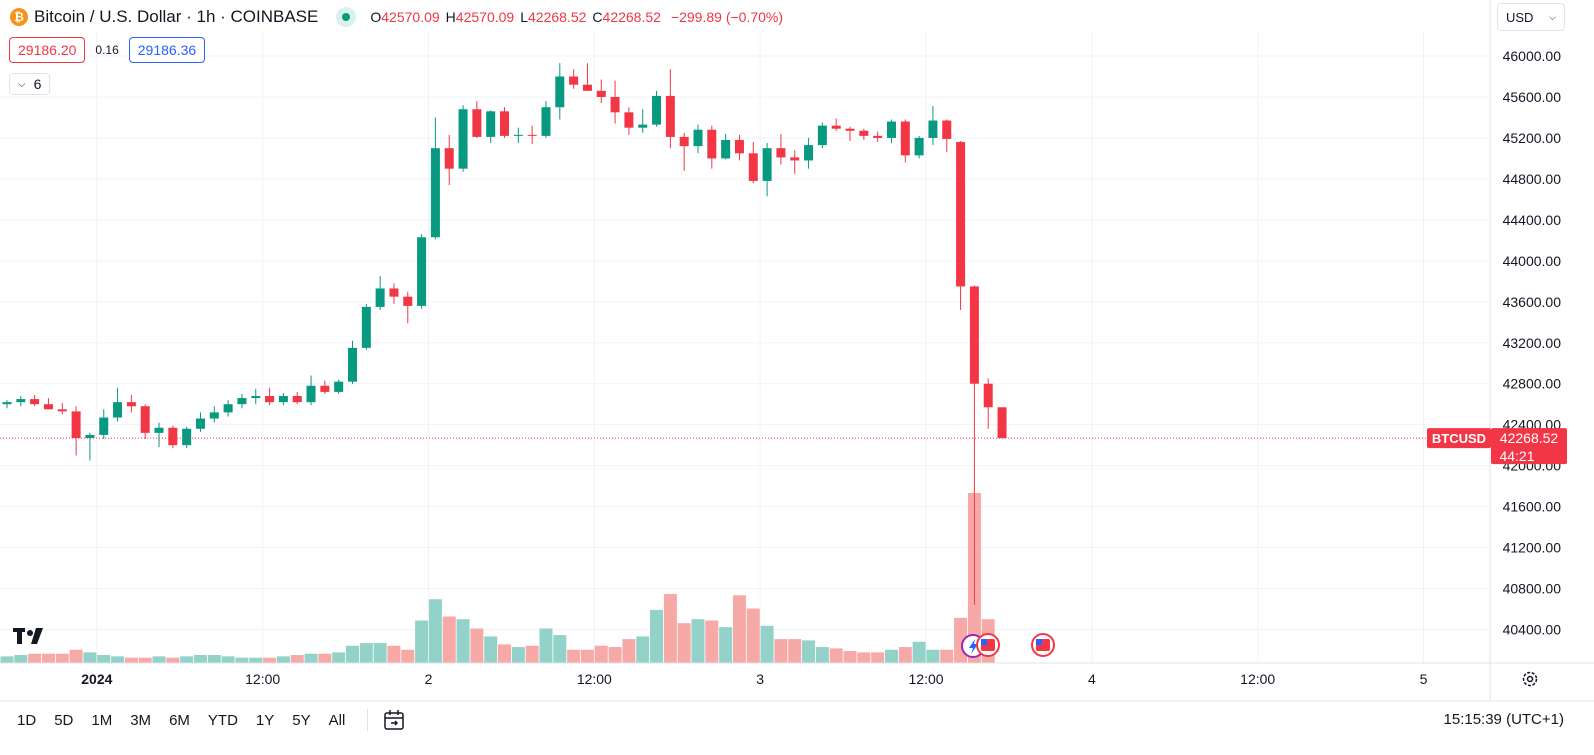 This screenshot has height=755, width=1594. What do you see at coordinates (27, 720) in the screenshot?
I see `range-1d-button: 1D` at bounding box center [27, 720].